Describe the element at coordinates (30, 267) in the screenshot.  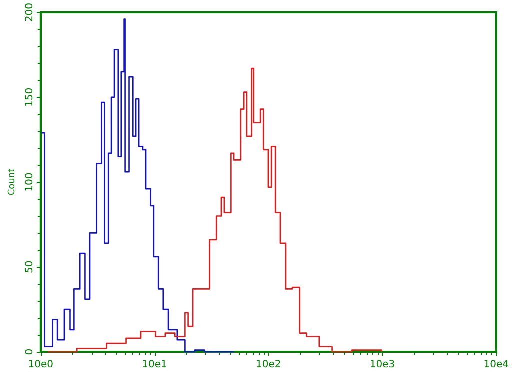
I see `y-tick-label: 50` at that location.